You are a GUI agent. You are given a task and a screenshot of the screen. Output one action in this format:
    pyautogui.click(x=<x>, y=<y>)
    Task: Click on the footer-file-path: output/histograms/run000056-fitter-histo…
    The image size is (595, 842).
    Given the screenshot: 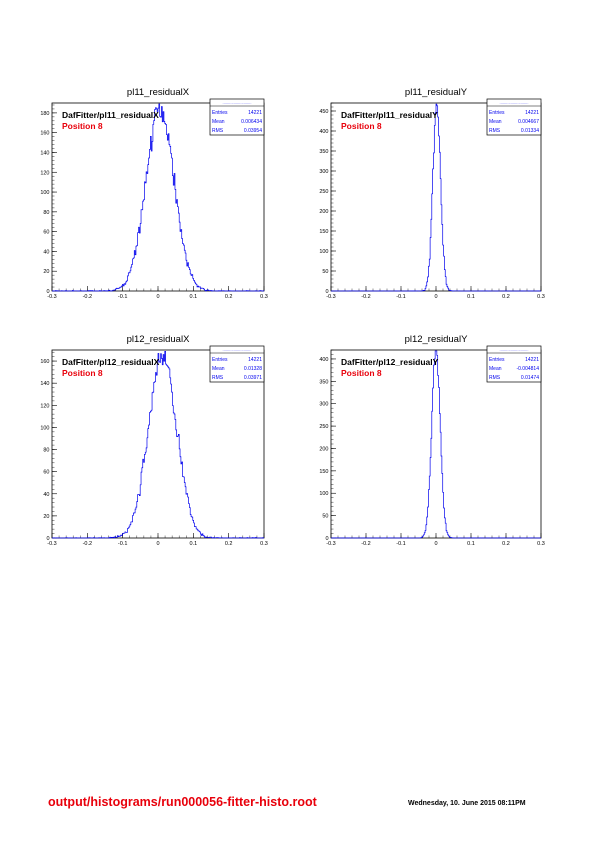 What is the action you would take?
    pyautogui.click(x=182, y=802)
    